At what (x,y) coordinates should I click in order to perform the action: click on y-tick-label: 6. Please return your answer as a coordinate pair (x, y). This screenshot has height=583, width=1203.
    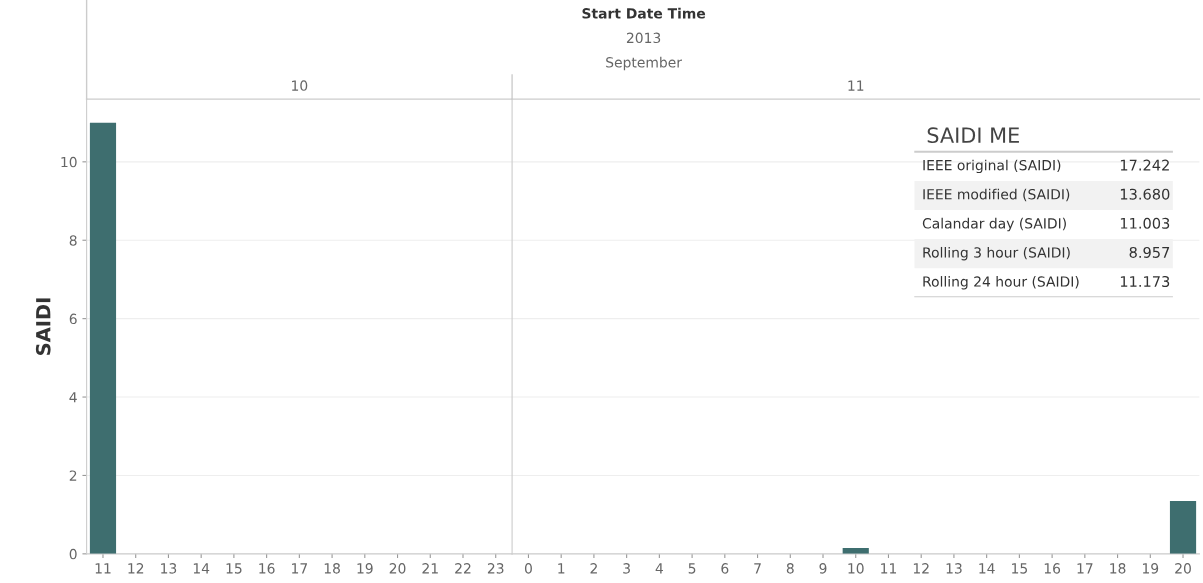
    Looking at the image, I should click on (73, 319).